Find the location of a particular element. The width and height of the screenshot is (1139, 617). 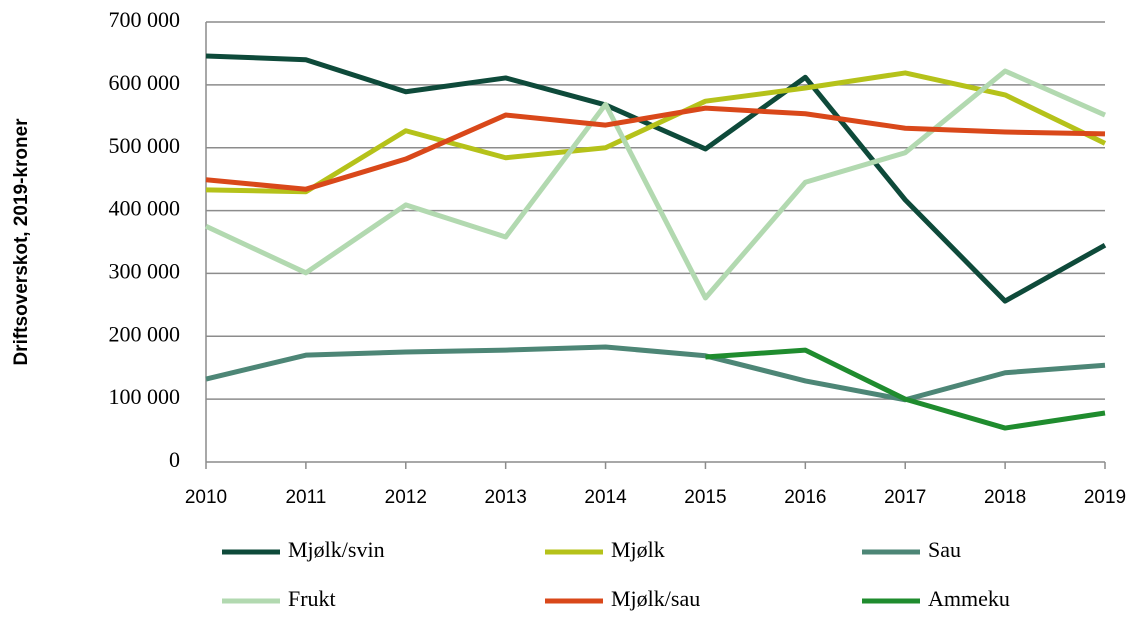

y-tick-label: 200 000 is located at coordinates (145, 333).